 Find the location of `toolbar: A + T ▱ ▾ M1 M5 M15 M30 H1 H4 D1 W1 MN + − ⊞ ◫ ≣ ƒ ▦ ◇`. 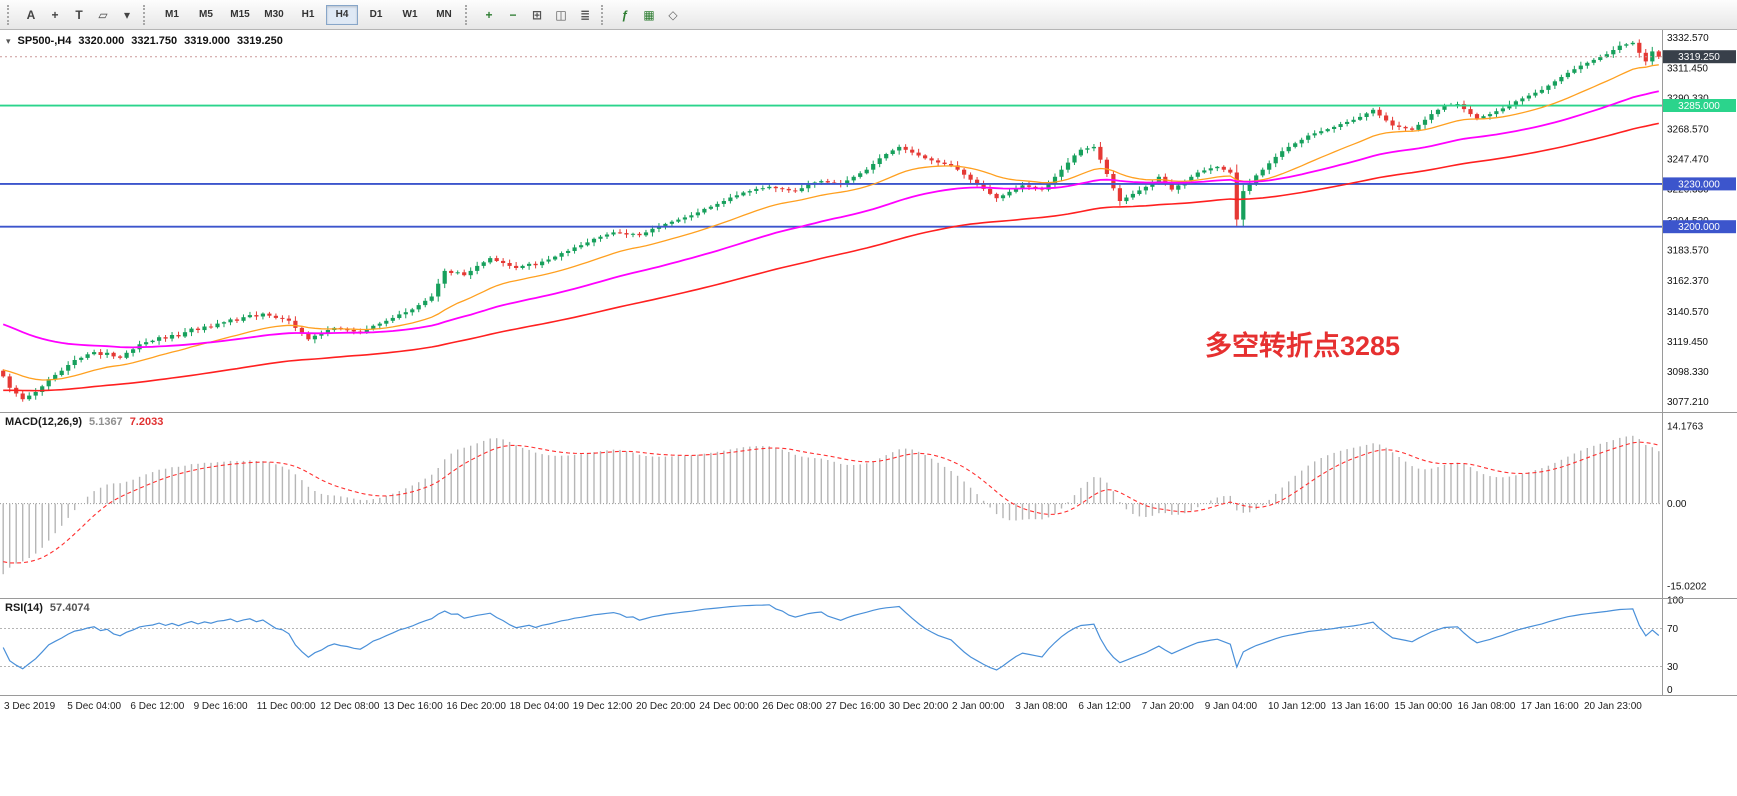

toolbar: A + T ▱ ▾ M1 M5 M15 M30 H1 H4 D1 W1 MN + − ⊞ ◫ ≣ ƒ ▦ ◇ is located at coordinates (868, 15).